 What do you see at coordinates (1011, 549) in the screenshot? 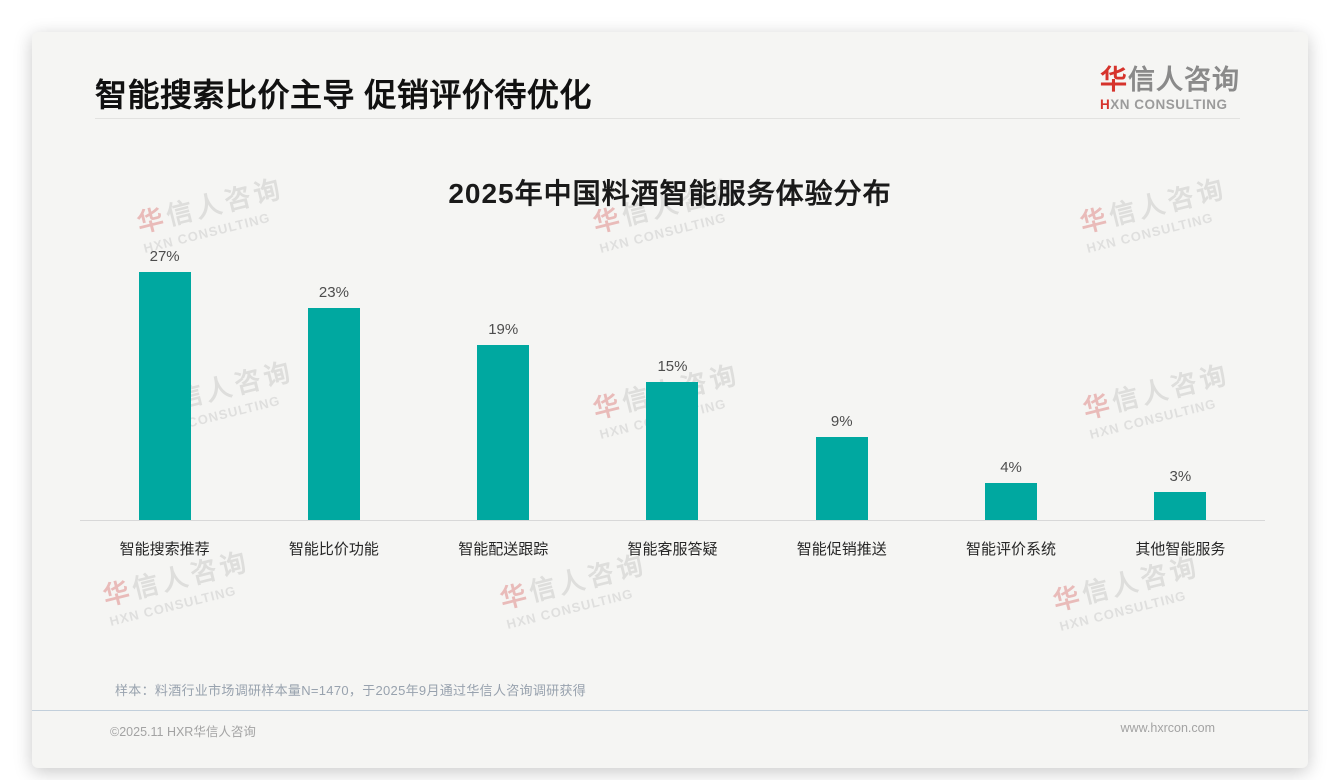
I see `category-label: 智能评价系统` at bounding box center [1011, 549].